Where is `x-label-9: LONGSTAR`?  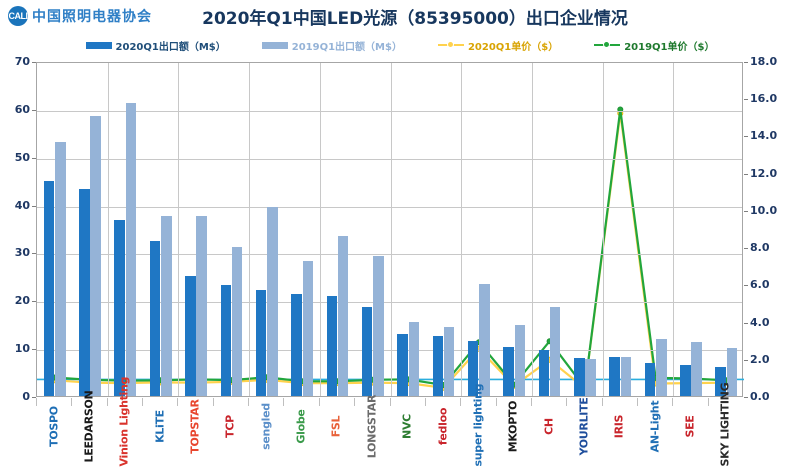
x-label-9: LONGSTAR is located at coordinates (372, 426).